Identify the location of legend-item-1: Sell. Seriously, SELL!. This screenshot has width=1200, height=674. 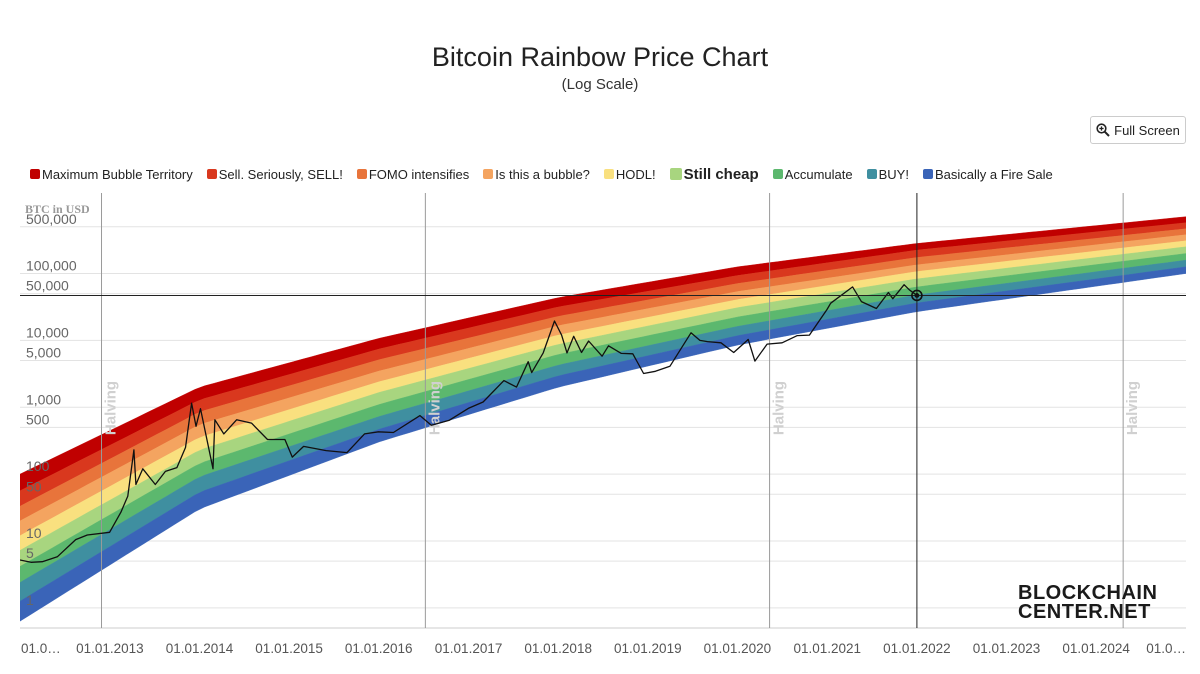
(274, 174).